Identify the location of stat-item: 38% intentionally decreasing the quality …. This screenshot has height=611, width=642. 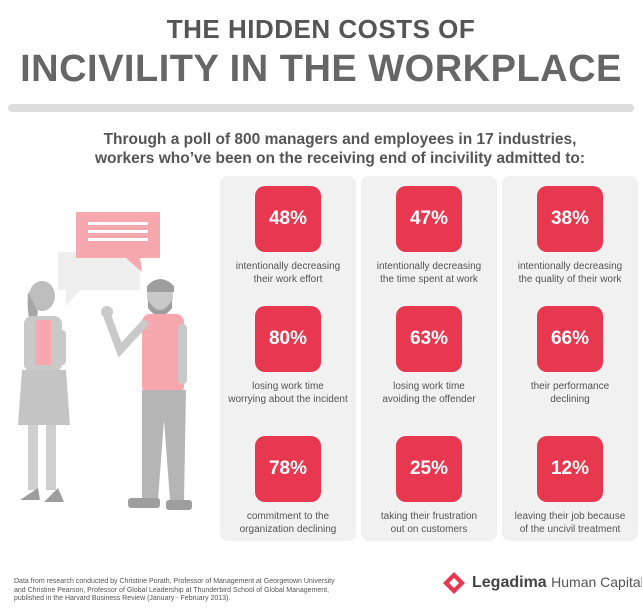
(568, 236).